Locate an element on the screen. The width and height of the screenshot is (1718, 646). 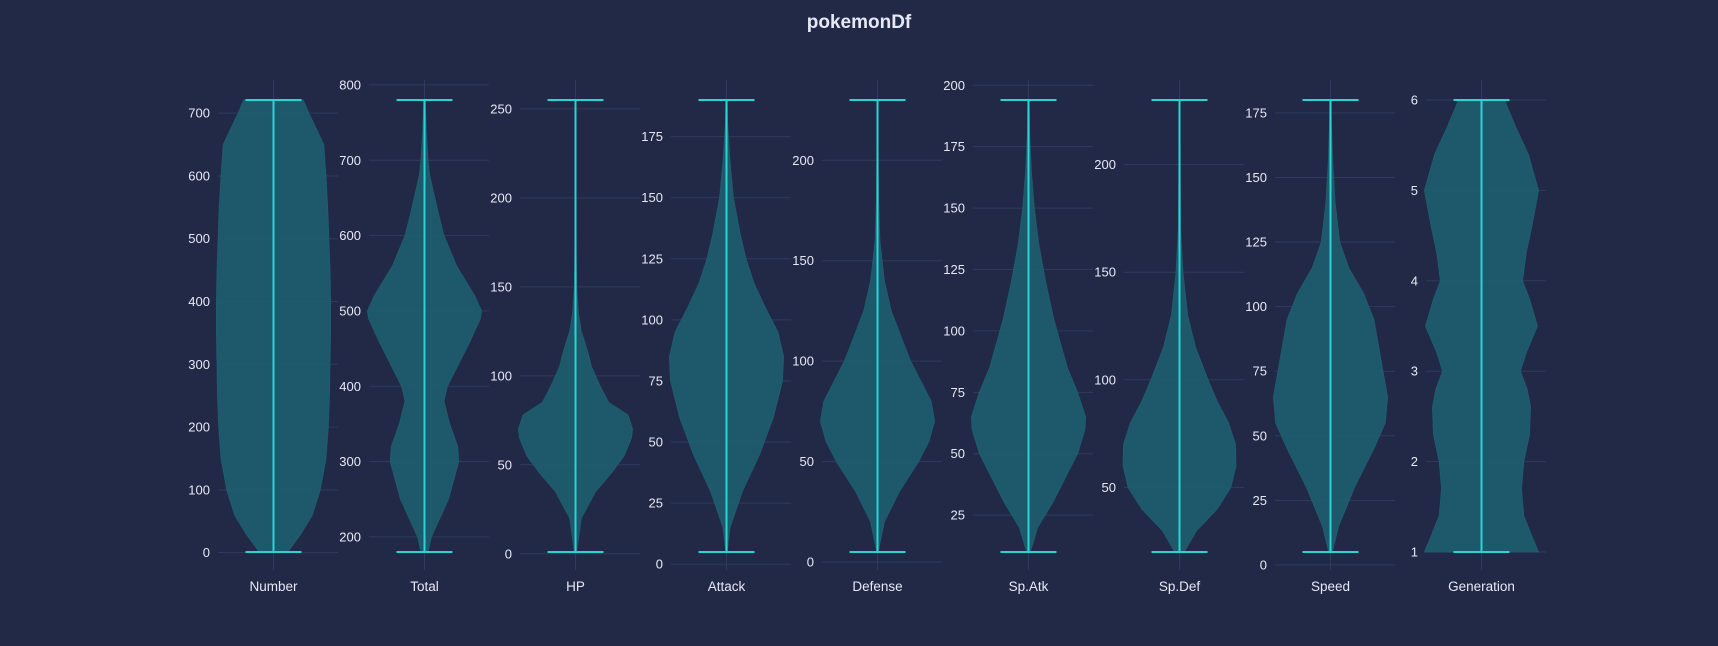
tick-label-attack: 50 is located at coordinates (656, 442).